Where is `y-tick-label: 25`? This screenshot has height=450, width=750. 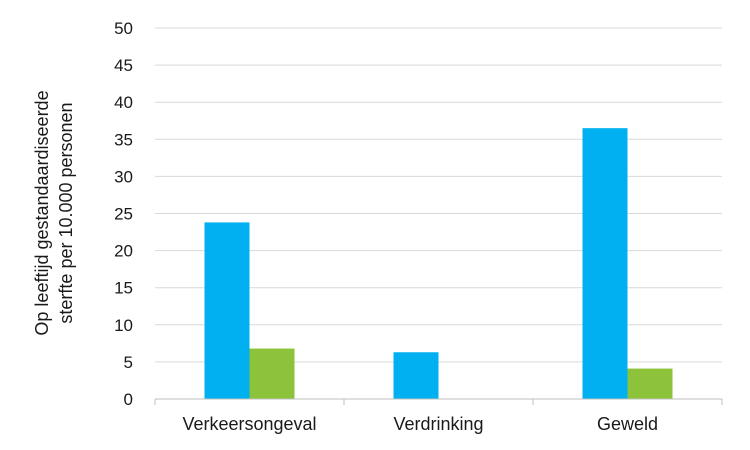
y-tick-label: 25 is located at coordinates (123, 214).